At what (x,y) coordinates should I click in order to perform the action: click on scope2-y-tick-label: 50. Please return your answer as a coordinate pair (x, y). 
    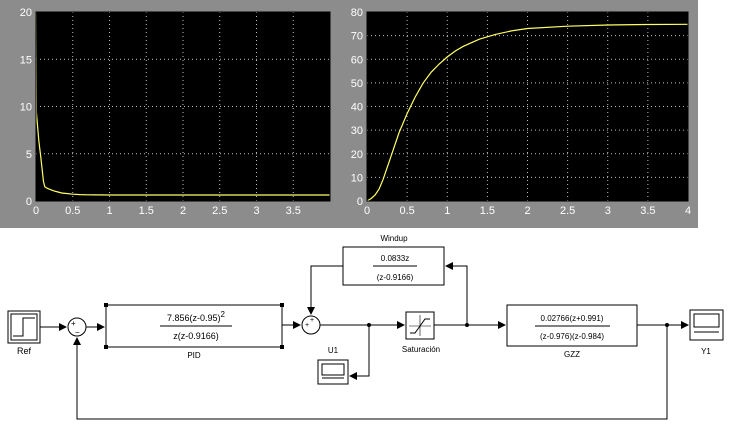
    Looking at the image, I should click on (357, 84).